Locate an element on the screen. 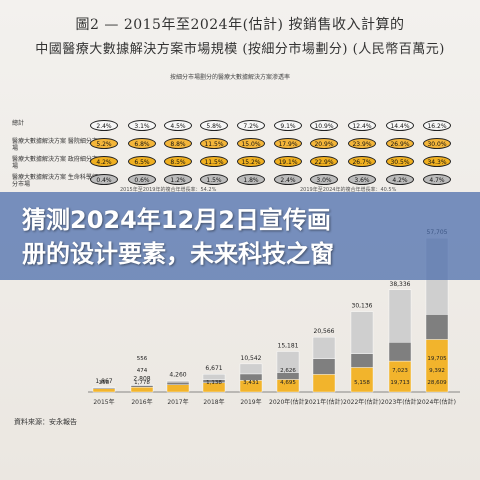 The height and width of the screenshot is (480, 480). bar-data-label: 4,695 is located at coordinates (288, 383).